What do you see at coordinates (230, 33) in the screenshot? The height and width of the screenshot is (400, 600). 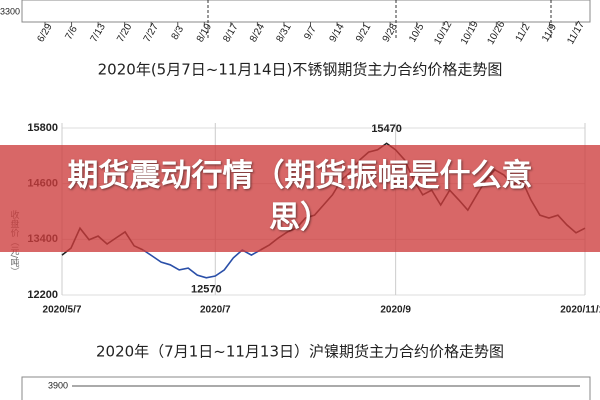 I see `x-tick-label: 8/17` at bounding box center [230, 33].